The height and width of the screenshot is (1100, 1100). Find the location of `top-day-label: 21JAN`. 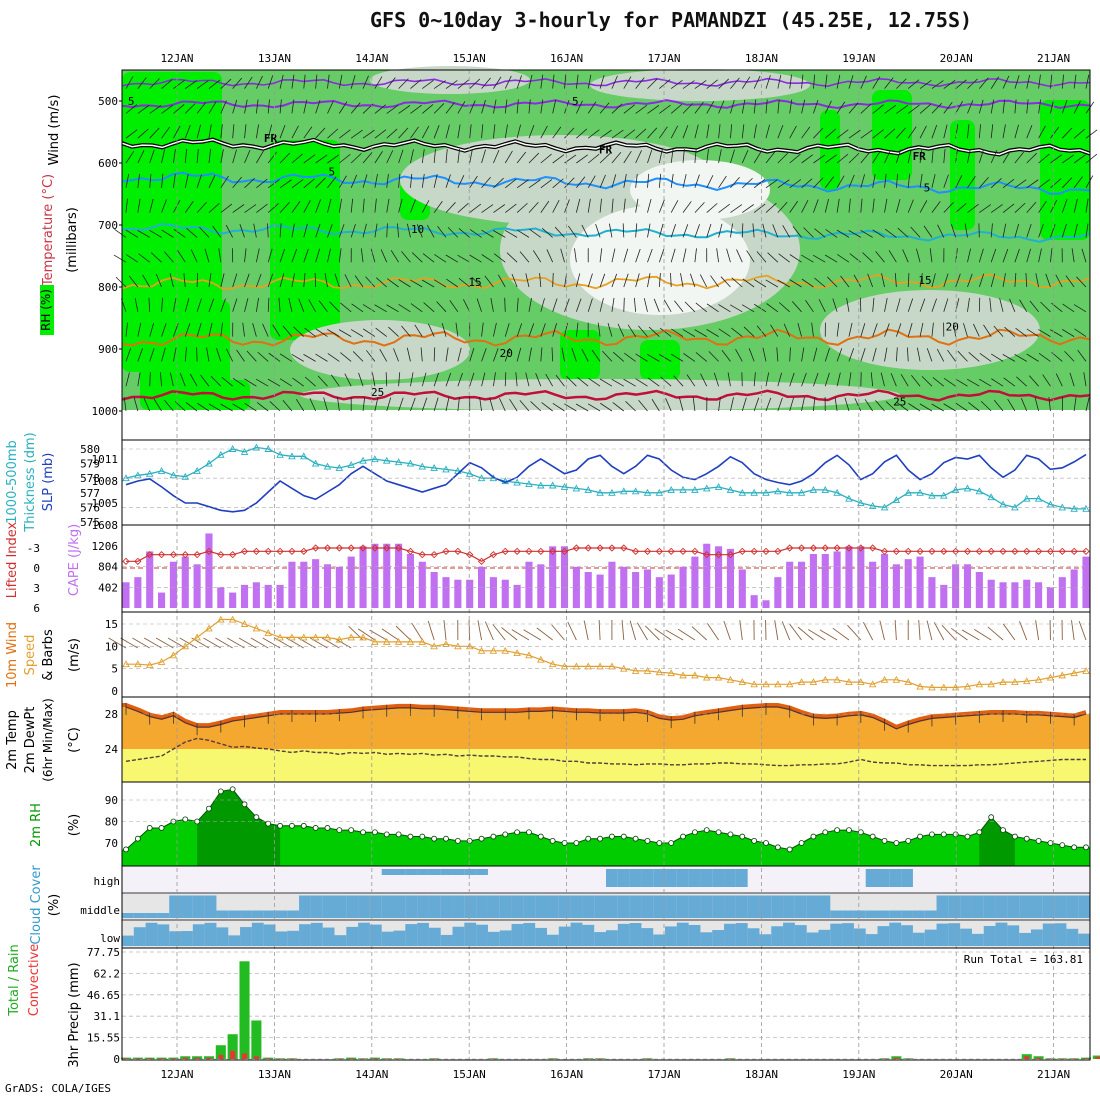

top-day-label: 21JAN is located at coordinates (1053, 58).